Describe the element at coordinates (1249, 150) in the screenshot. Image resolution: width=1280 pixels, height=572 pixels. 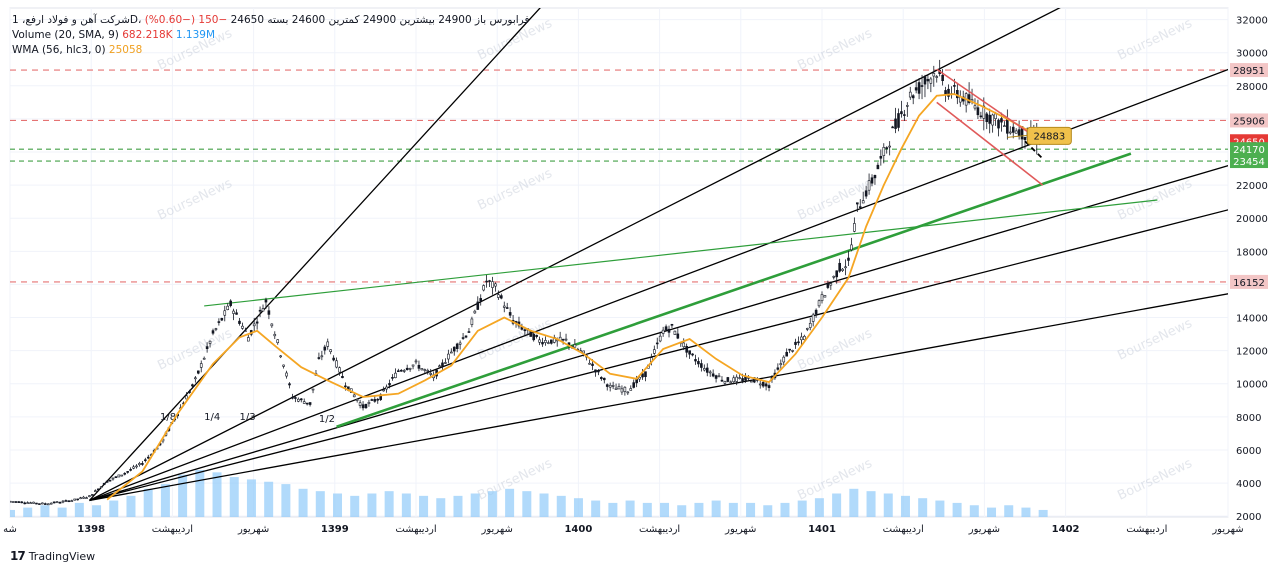
I see `price-scale-tag-text: 24170` at that location.